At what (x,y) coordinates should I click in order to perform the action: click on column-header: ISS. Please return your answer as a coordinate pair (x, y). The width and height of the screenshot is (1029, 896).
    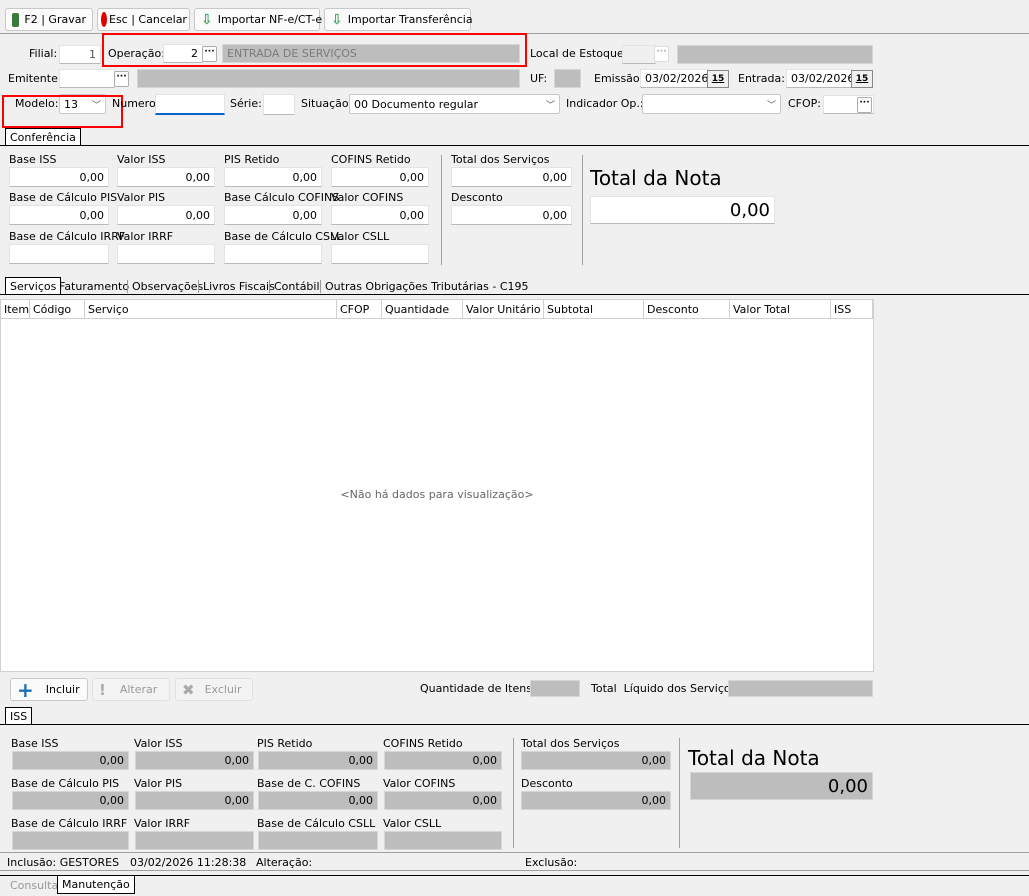
    Looking at the image, I should click on (852, 309).